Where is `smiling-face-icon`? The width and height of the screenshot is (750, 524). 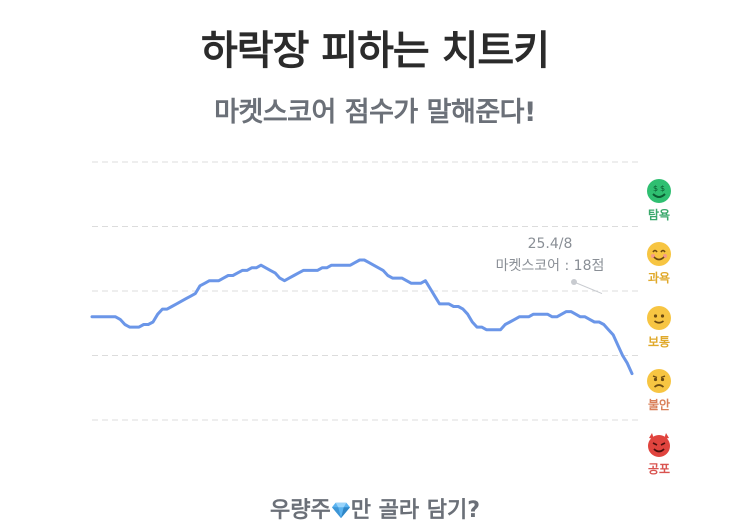 smiling-face-icon is located at coordinates (659, 254).